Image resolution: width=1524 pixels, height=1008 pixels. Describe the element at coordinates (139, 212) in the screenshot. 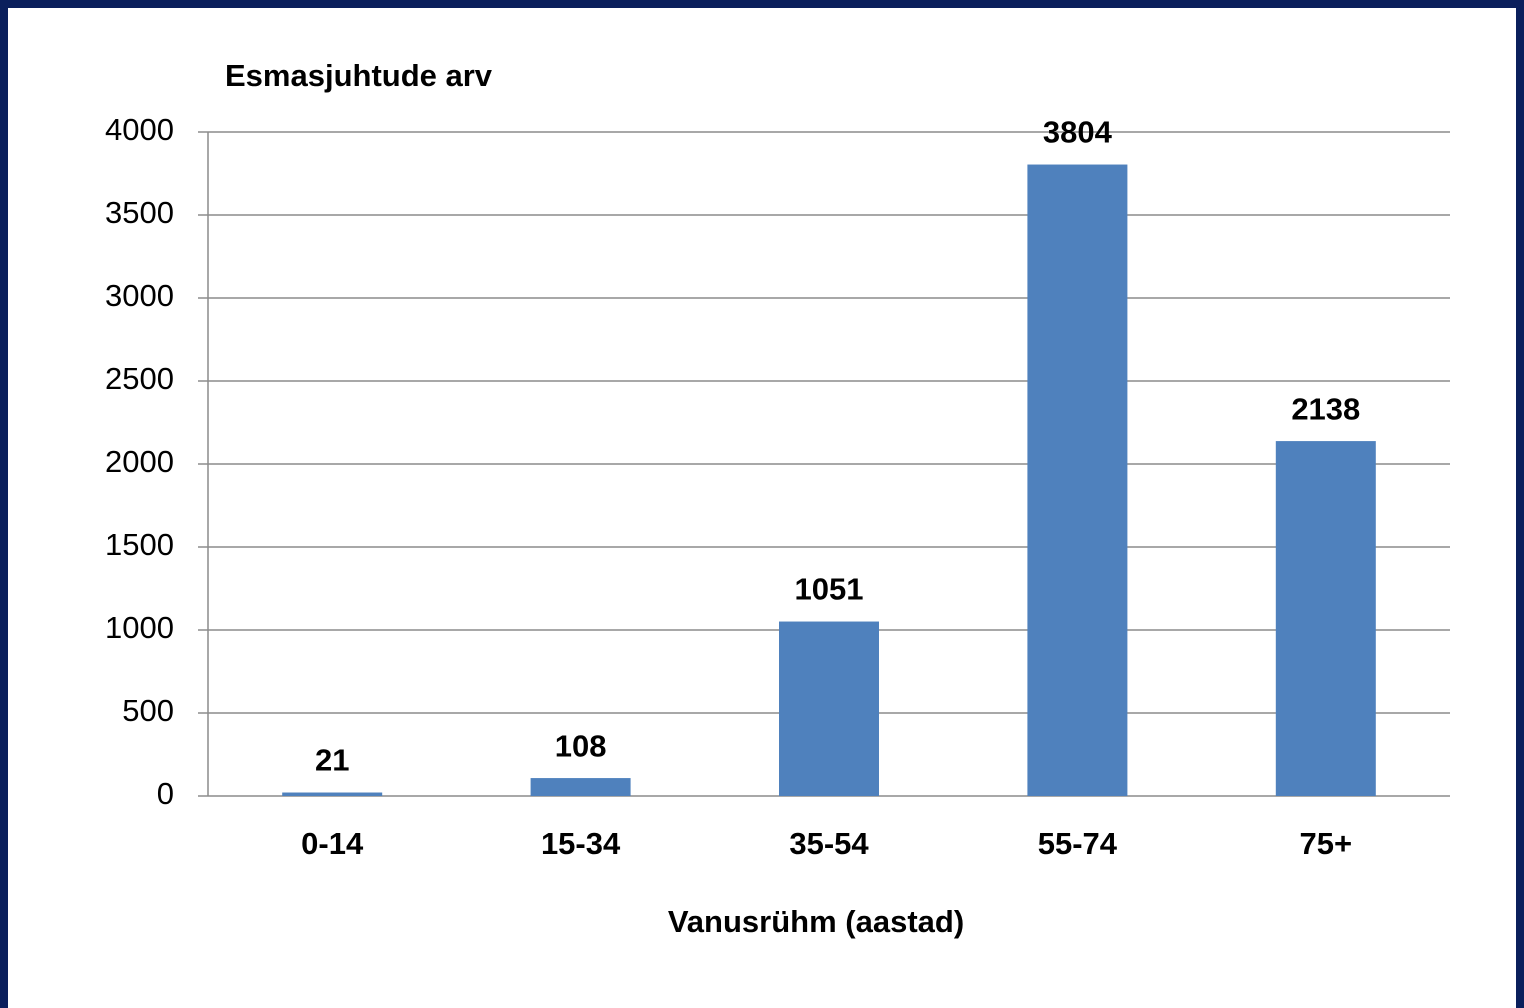

I see `y-tick-label: 3500` at that location.